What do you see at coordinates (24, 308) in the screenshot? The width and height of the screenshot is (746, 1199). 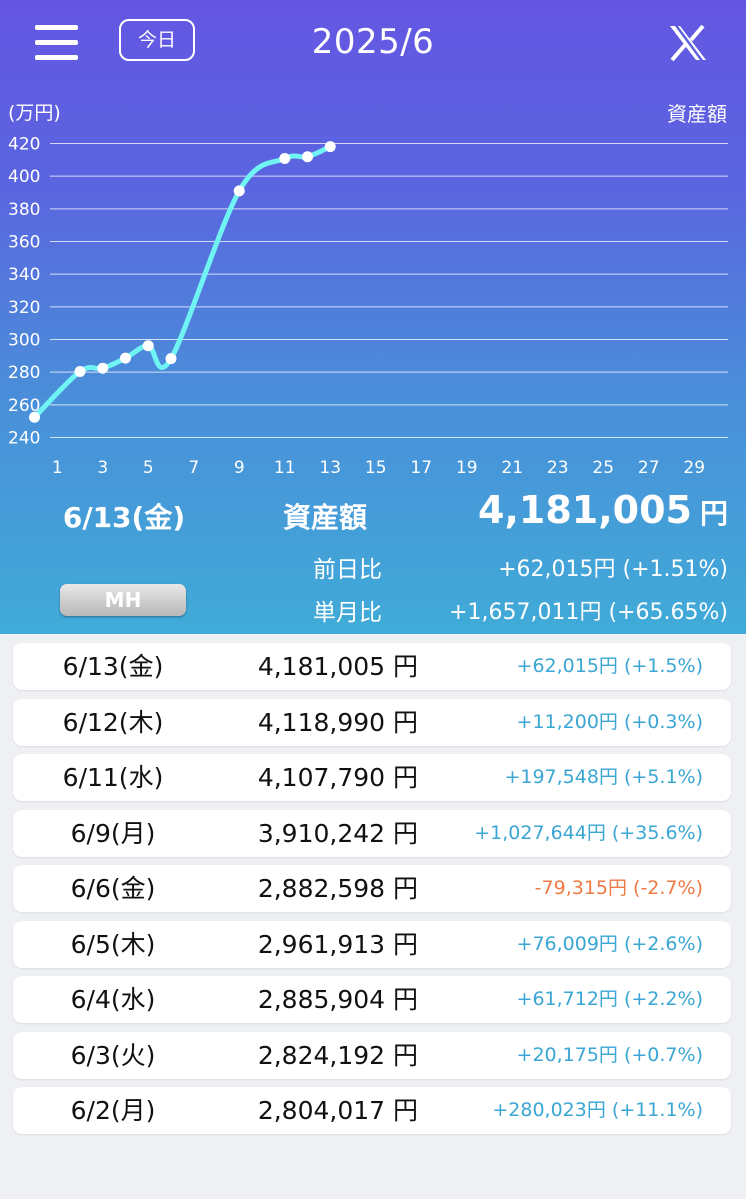 I see `y-tick-label: 320` at bounding box center [24, 308].